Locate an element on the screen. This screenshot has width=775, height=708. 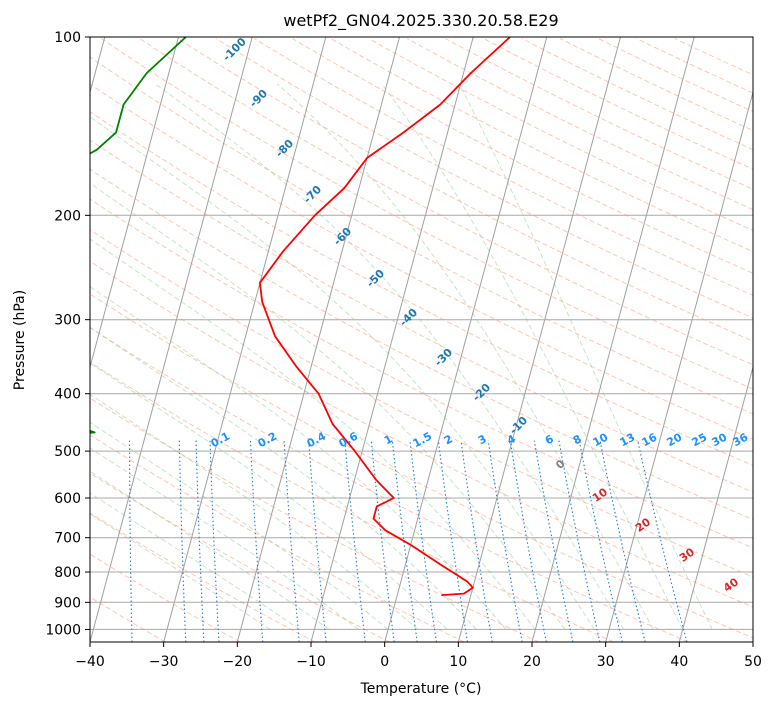
isotherm-label: -20 is located at coordinates (481, 392).